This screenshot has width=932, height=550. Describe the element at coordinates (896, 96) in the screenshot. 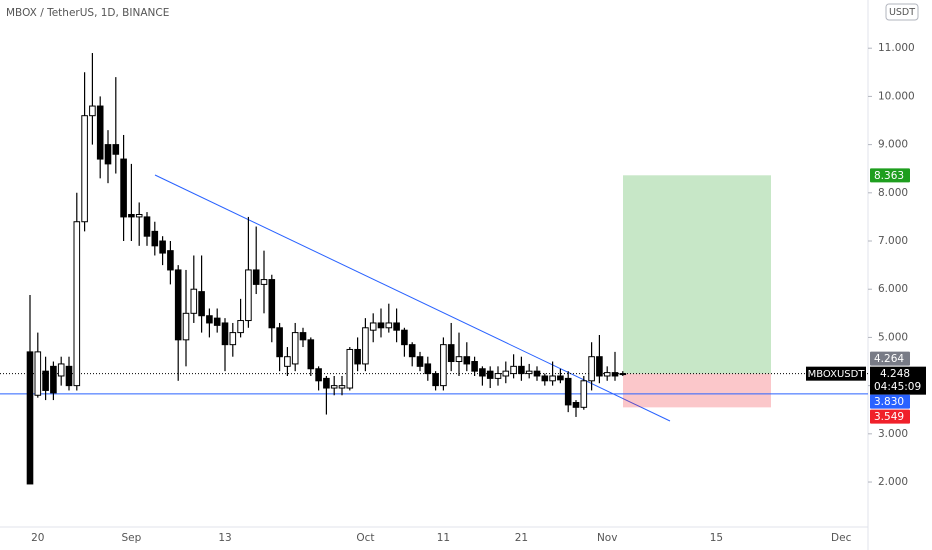

I see `y-tick-label: 10.000` at that location.